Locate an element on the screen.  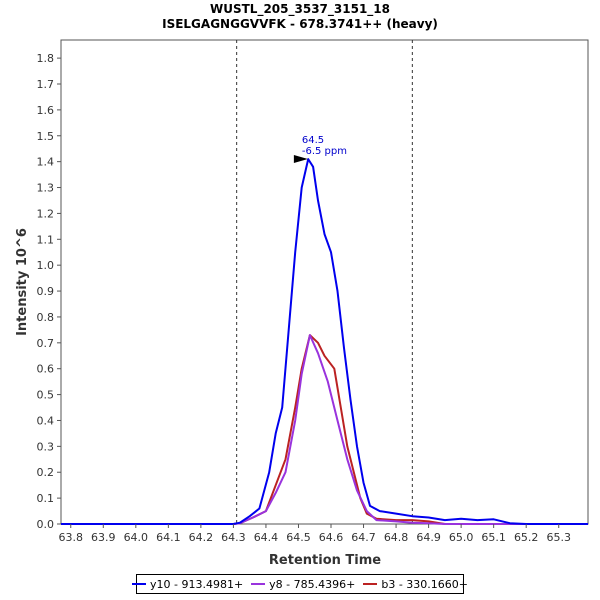
y-tick-label: 0.0 is located at coordinates (46, 524).